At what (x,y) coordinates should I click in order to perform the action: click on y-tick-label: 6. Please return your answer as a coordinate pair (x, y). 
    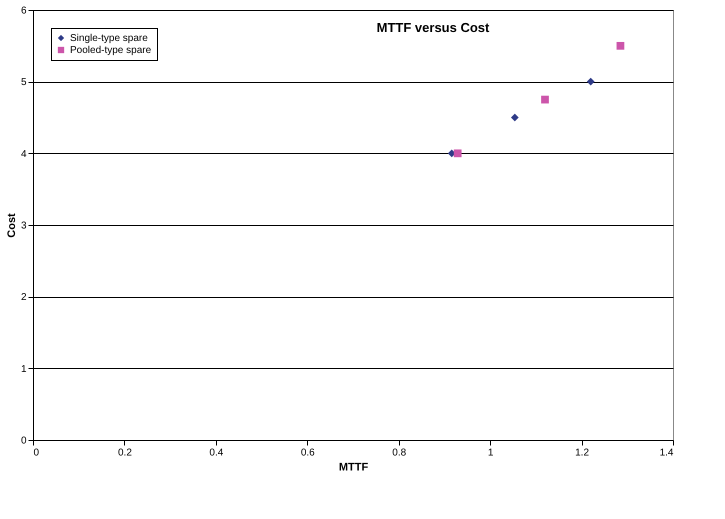
    Looking at the image, I should click on (23, 11).